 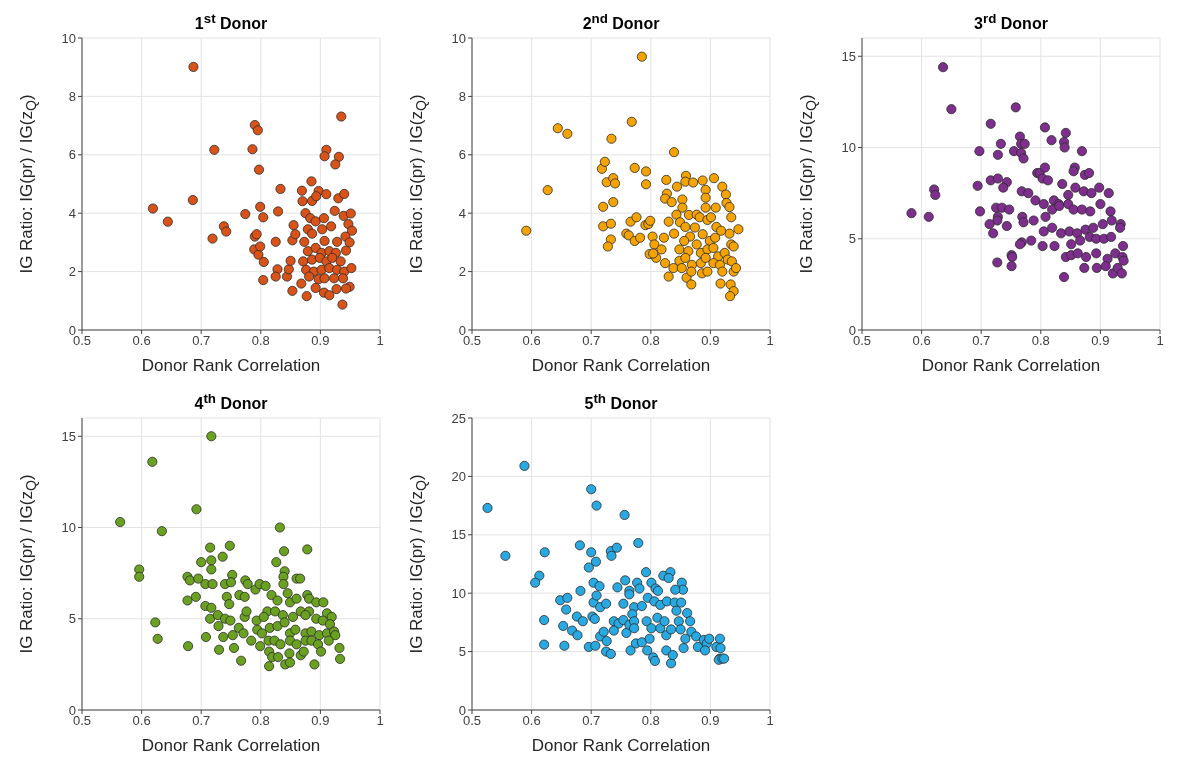 I want to click on y-tick-label: 20, so click(x=458, y=477).